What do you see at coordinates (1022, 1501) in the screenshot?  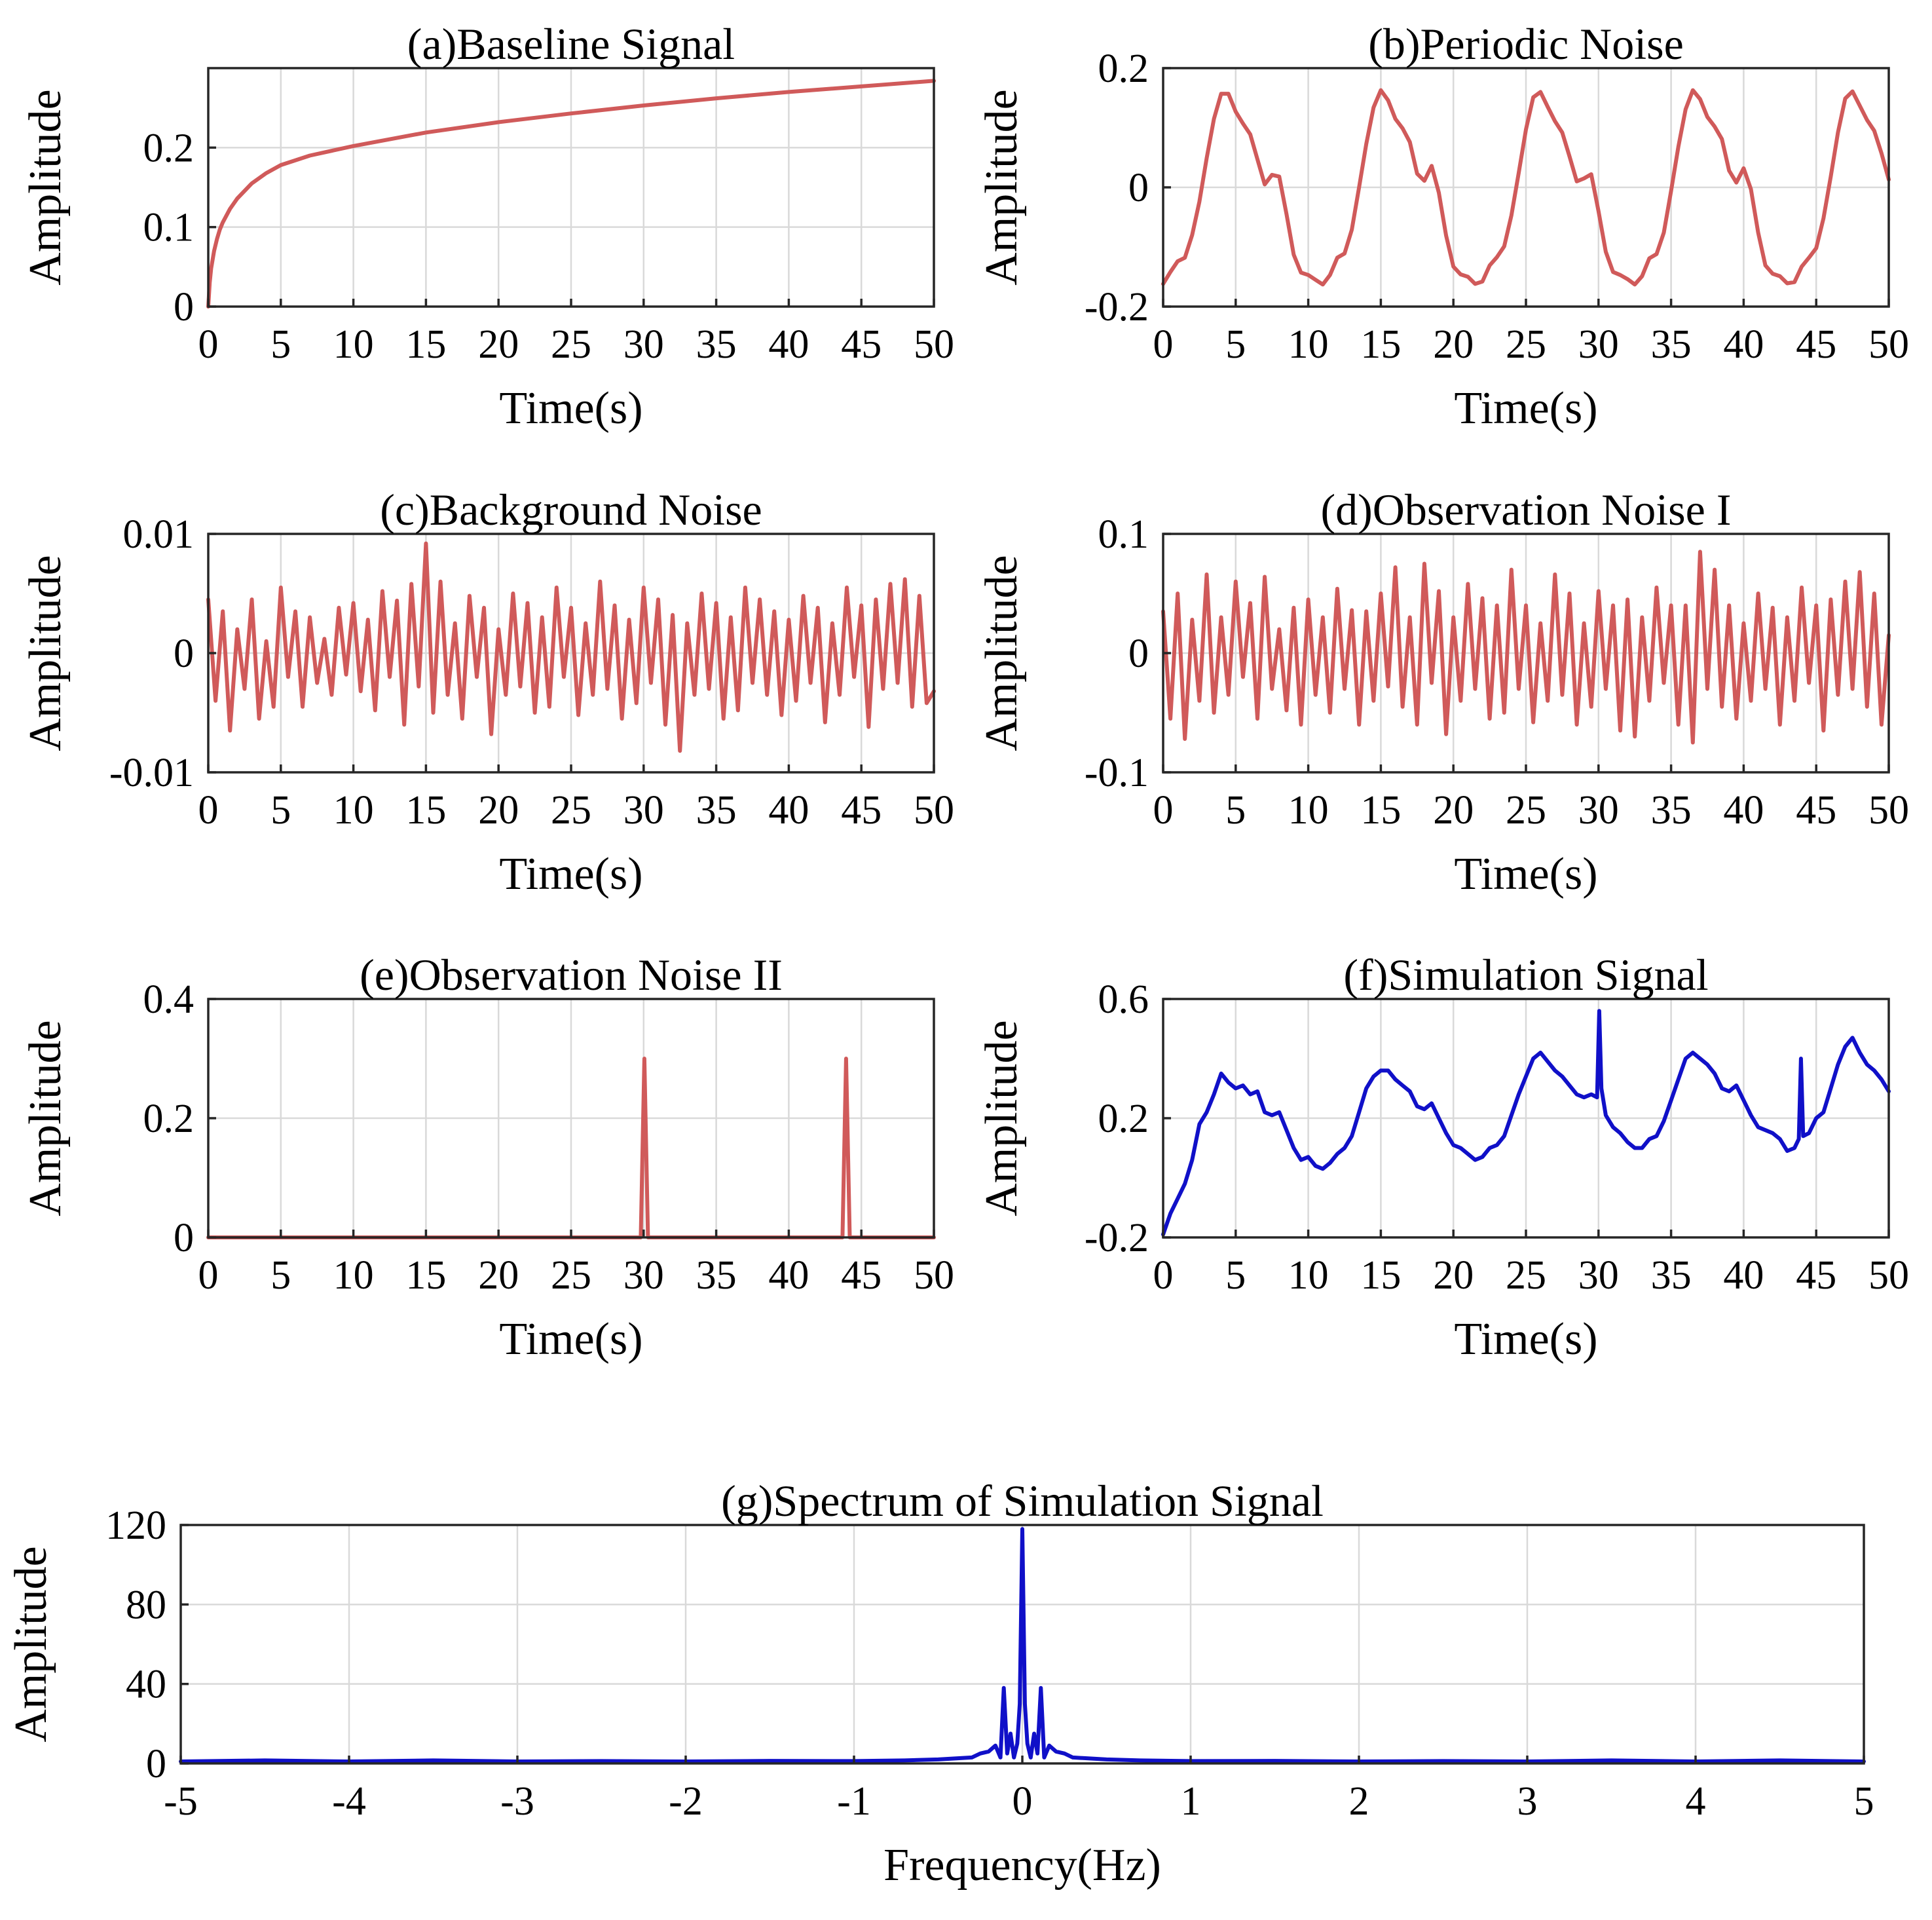 I see `chart-title: (g)Spectrum of Simulation Signal` at bounding box center [1022, 1501].